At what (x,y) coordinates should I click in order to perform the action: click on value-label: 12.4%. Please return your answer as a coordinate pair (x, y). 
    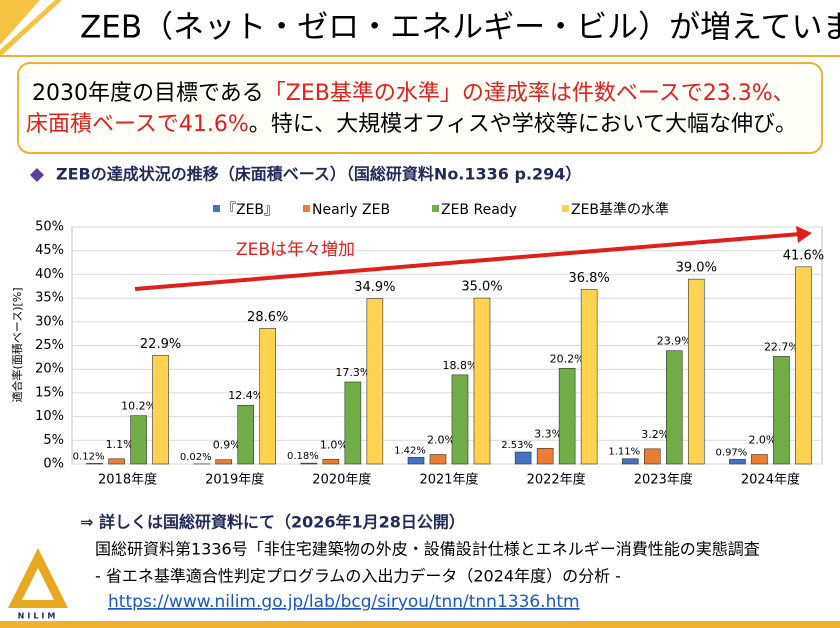
    Looking at the image, I should click on (245, 395).